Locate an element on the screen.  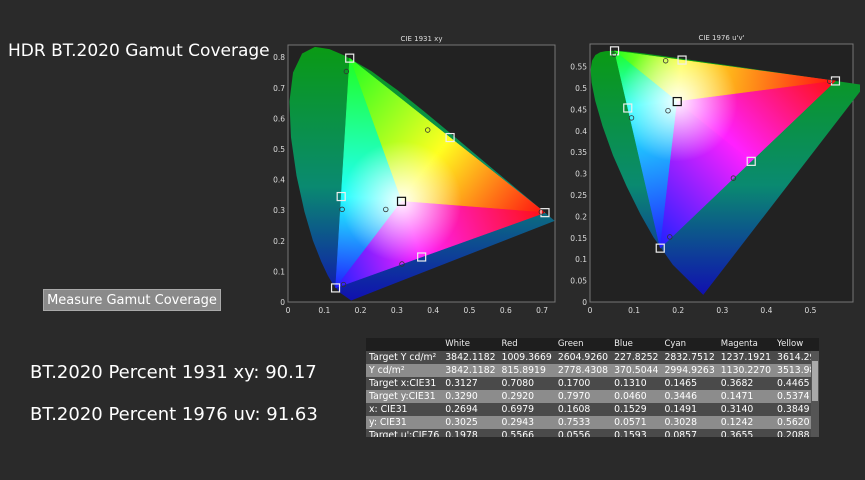
result-1931-xy: BT.2020 Percent 1931 xy: 90.17 is located at coordinates (173, 372).